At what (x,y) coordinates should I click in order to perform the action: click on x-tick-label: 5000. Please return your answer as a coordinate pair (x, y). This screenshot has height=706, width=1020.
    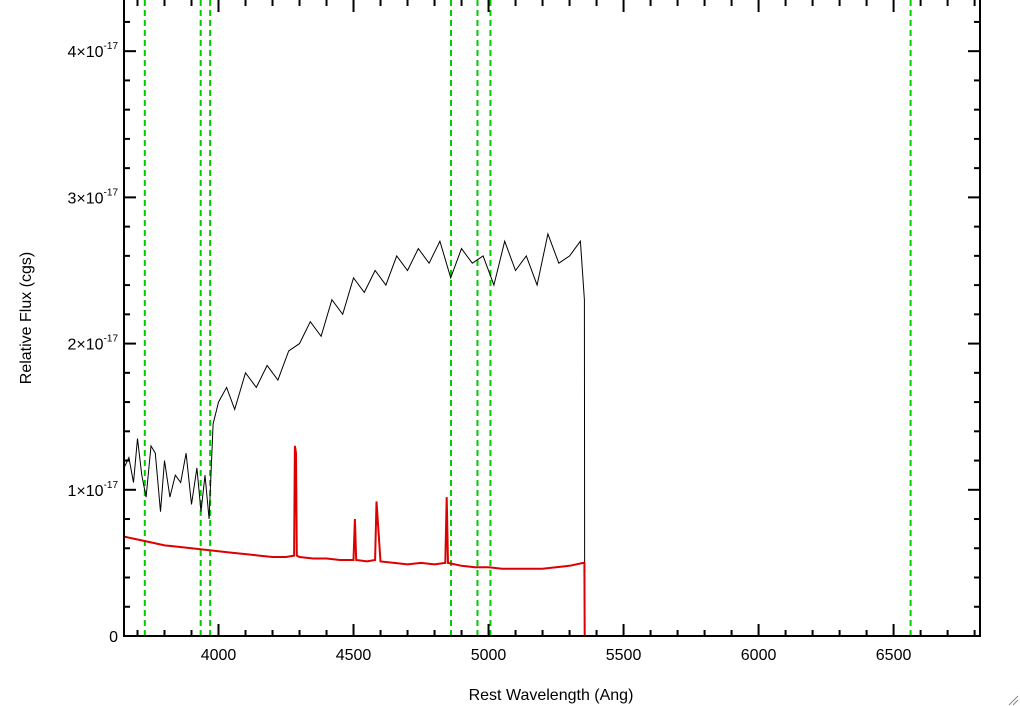
    Looking at the image, I should click on (489, 655).